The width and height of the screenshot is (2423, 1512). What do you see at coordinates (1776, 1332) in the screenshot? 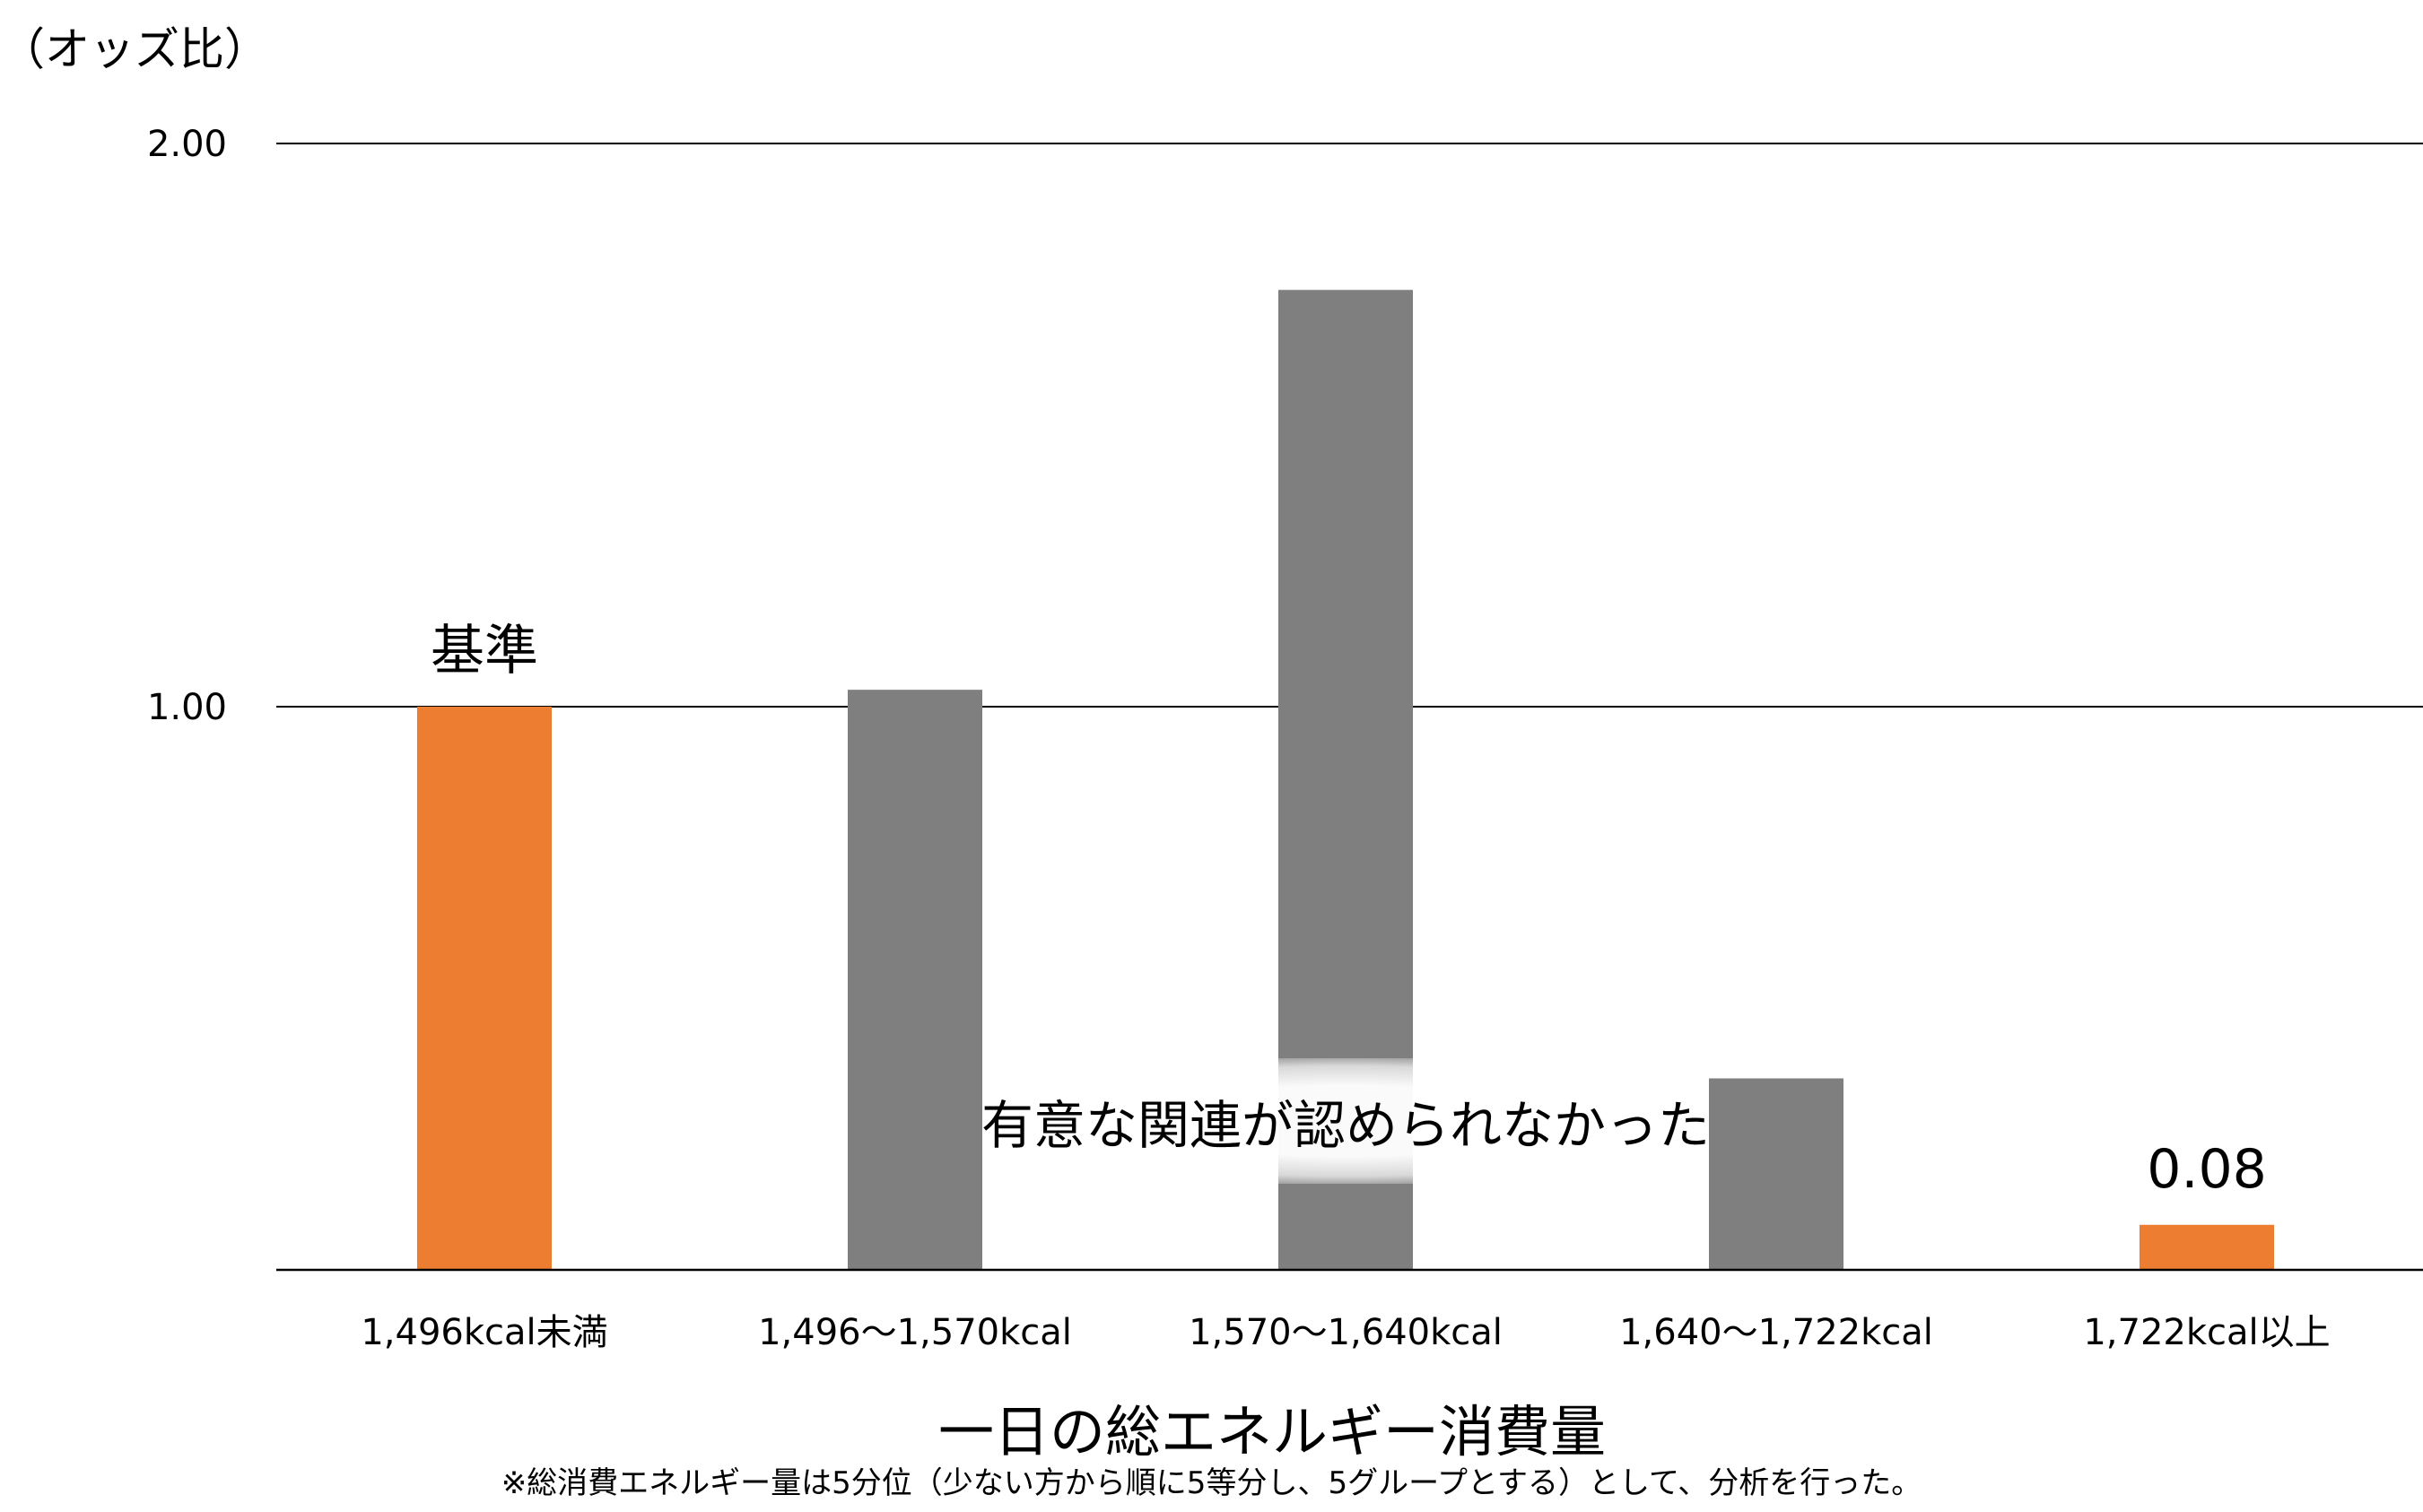
I see `category-label: 1,640〜1,722kcal` at bounding box center [1776, 1332].